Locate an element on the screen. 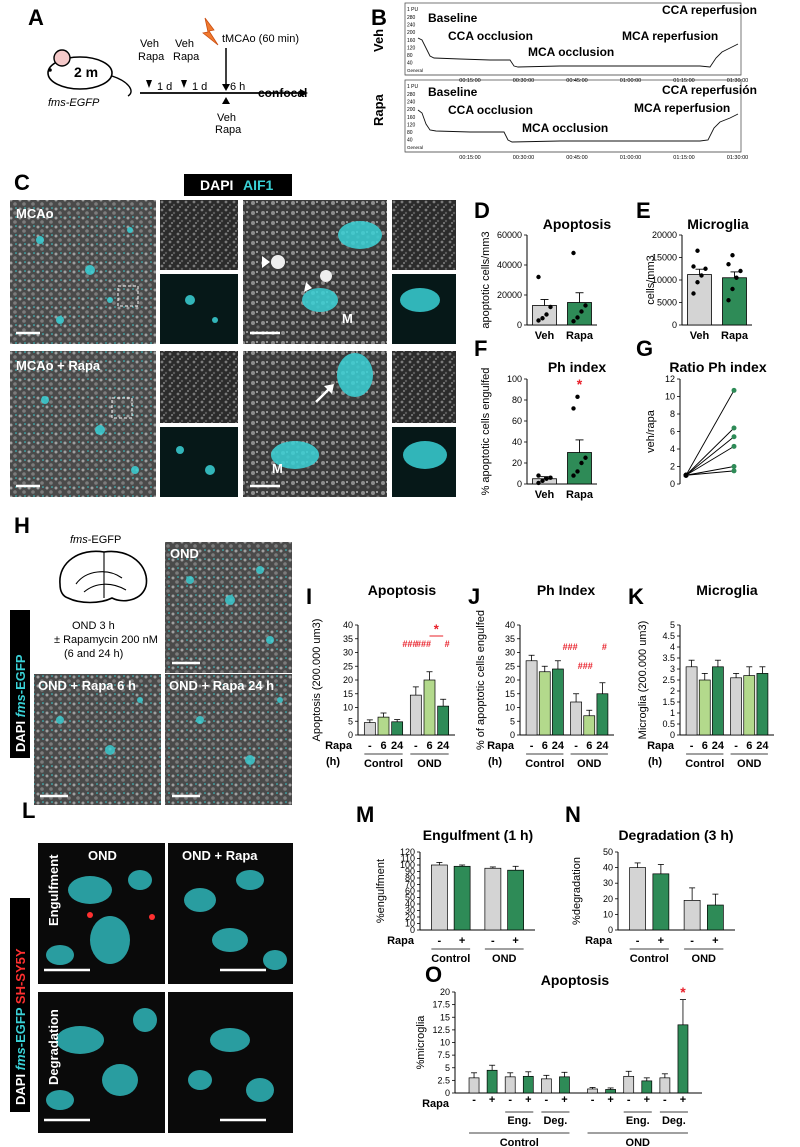 The image size is (800, 1147). trace-veh-ytick: 40 is located at coordinates (410, 64).